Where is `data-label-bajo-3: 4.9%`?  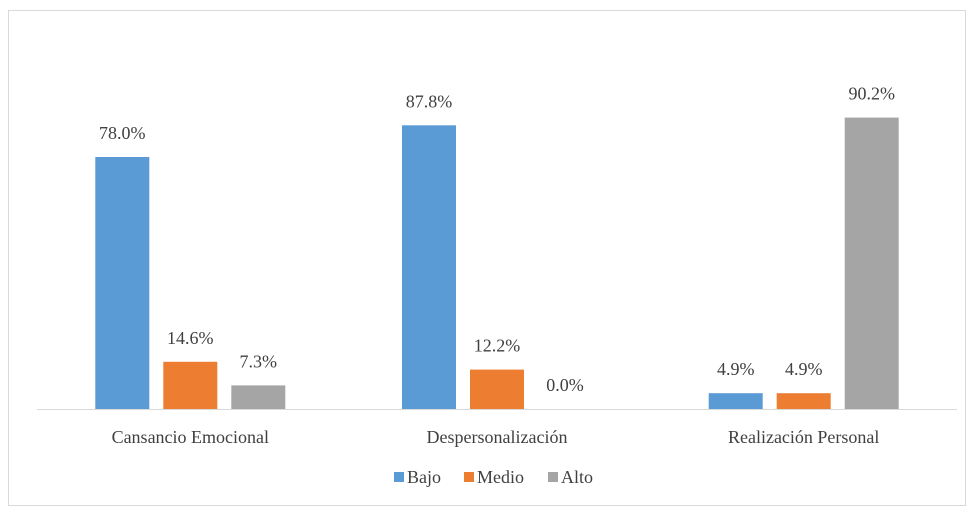 data-label-bajo-3: 4.9% is located at coordinates (736, 369).